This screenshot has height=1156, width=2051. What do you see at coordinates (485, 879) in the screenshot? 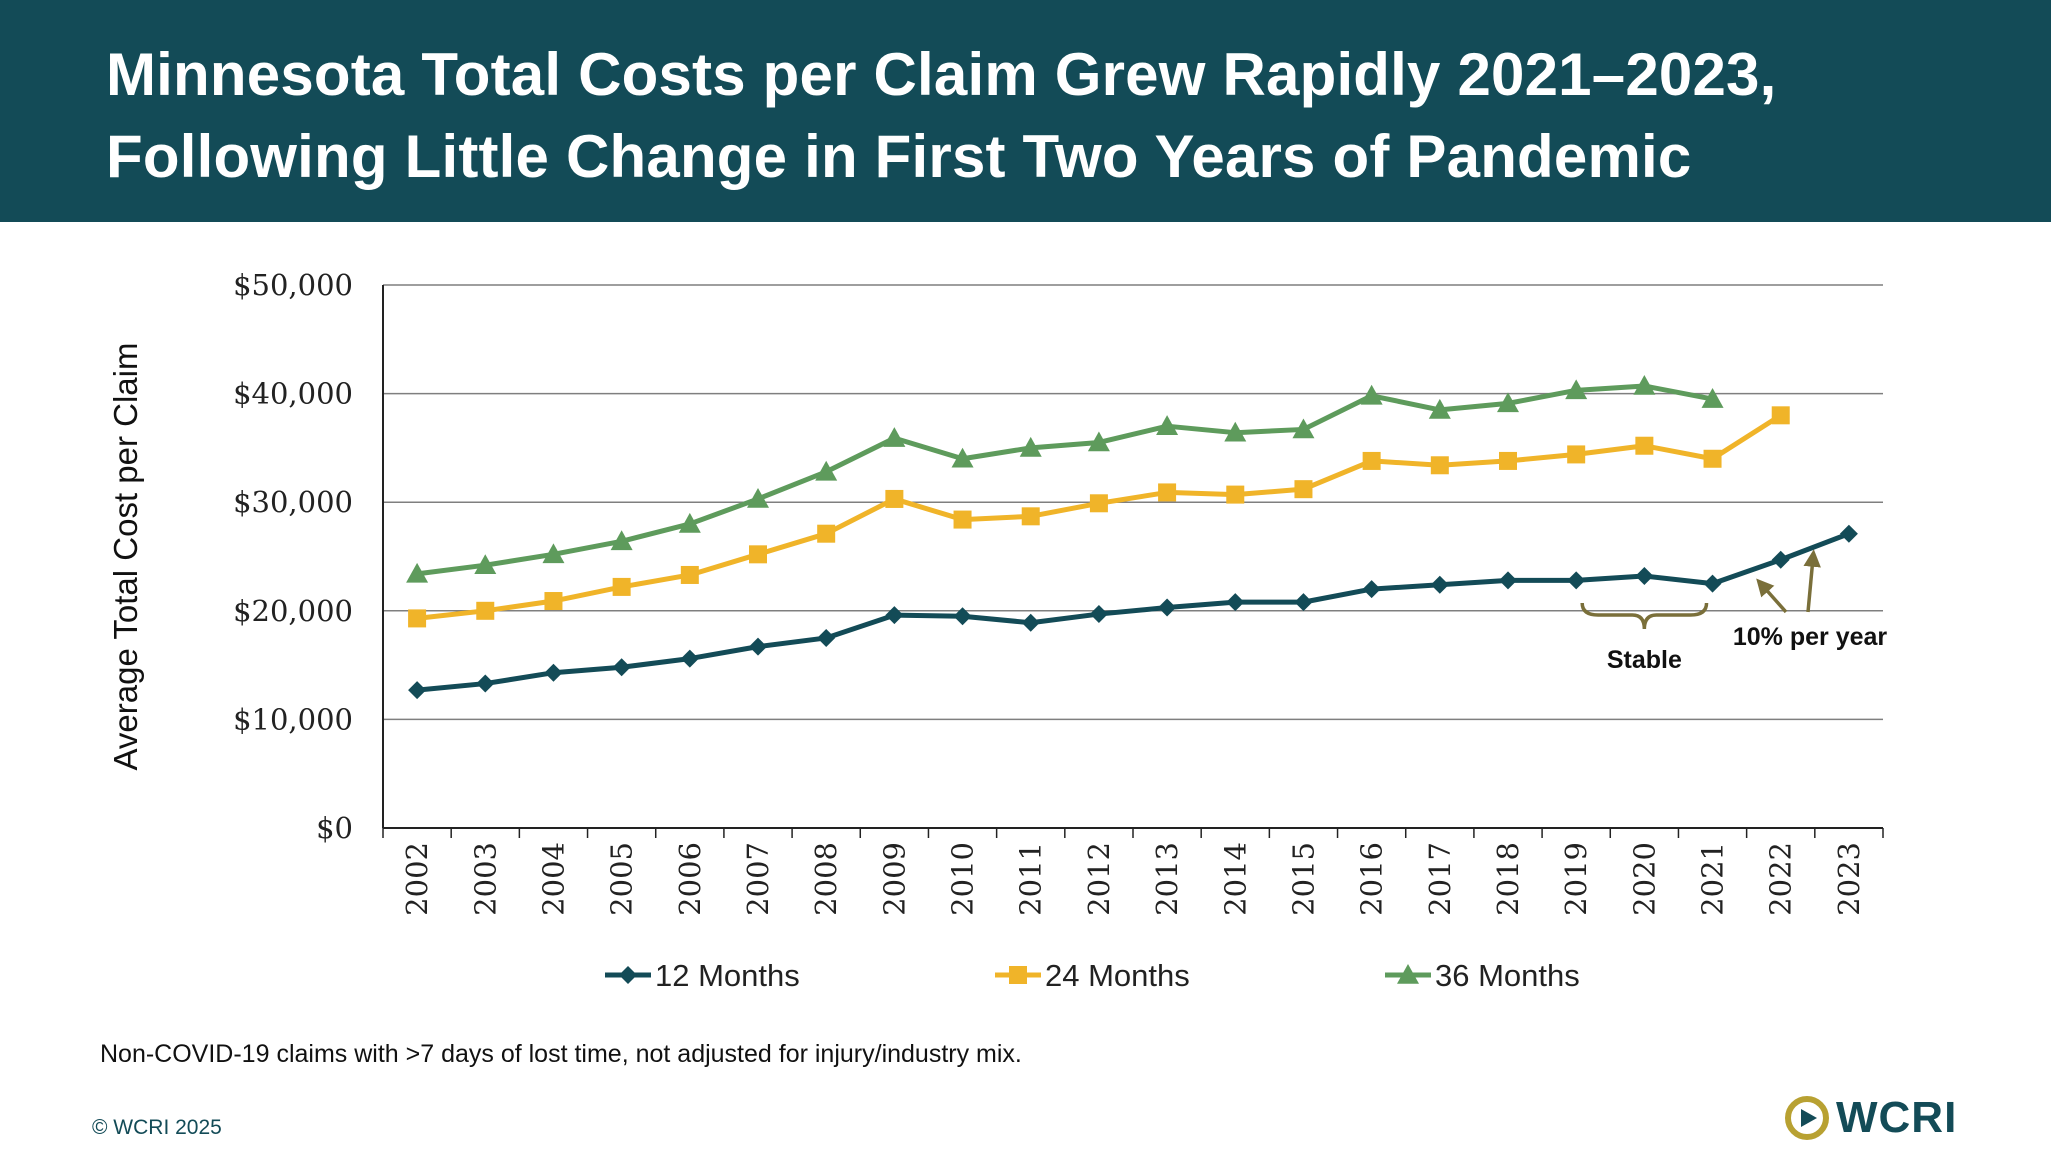
I see `x-tick-label: 2003` at bounding box center [485, 879].